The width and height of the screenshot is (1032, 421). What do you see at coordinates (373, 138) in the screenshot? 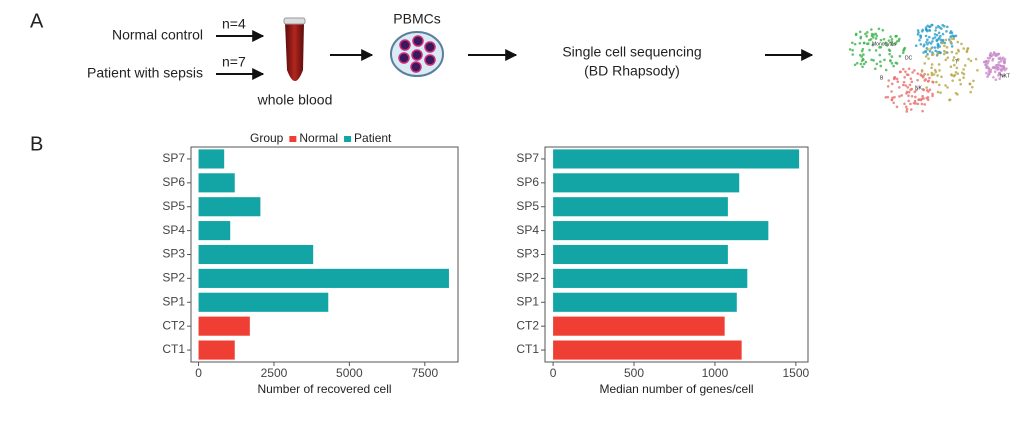
I see `legend-label: Patient` at bounding box center [373, 138].